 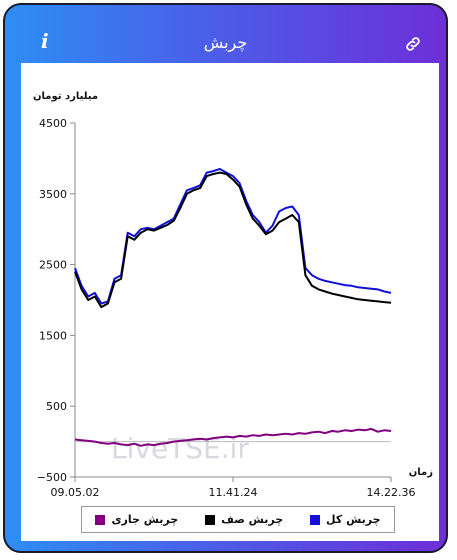 I want to click on y-tick-label: −500, so click(x=52, y=477).